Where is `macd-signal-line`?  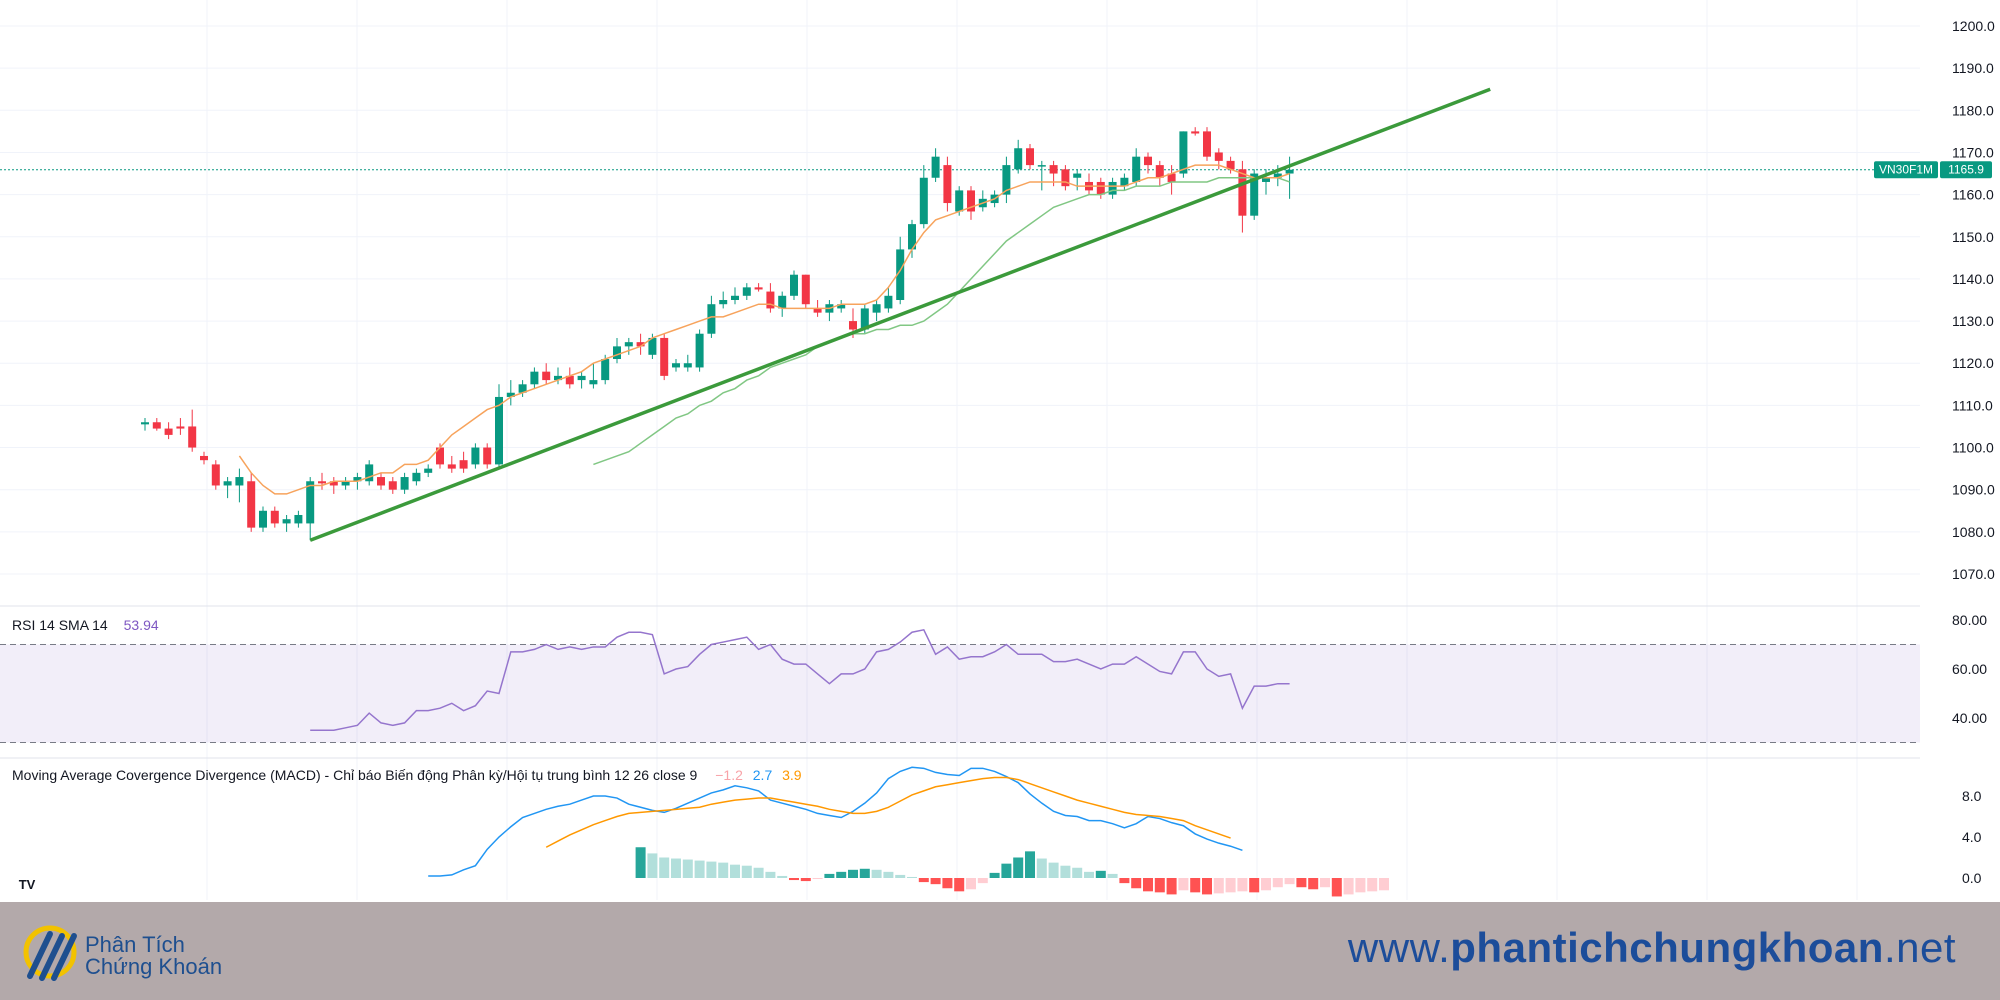 macd-signal-line is located at coordinates (888, 812).